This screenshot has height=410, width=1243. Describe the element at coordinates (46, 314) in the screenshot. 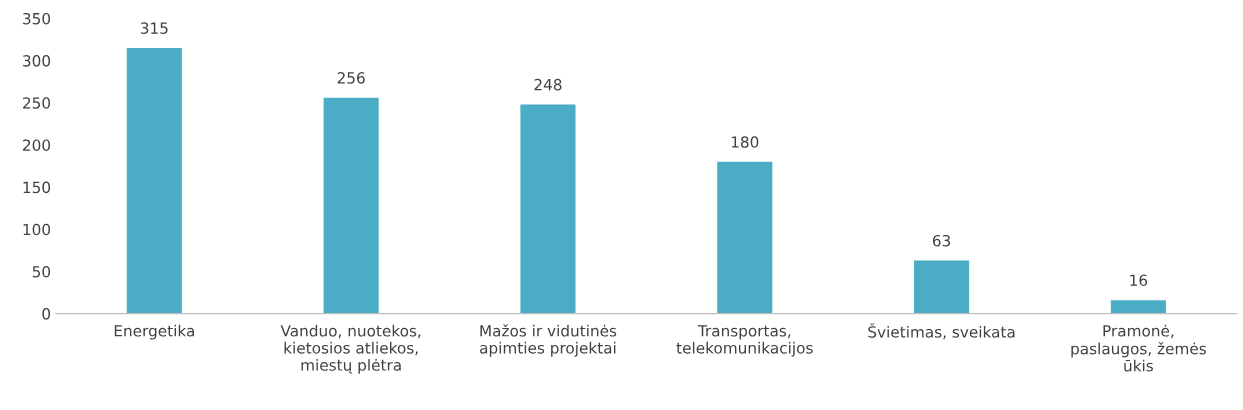

I see `y-tick-label: 0` at that location.